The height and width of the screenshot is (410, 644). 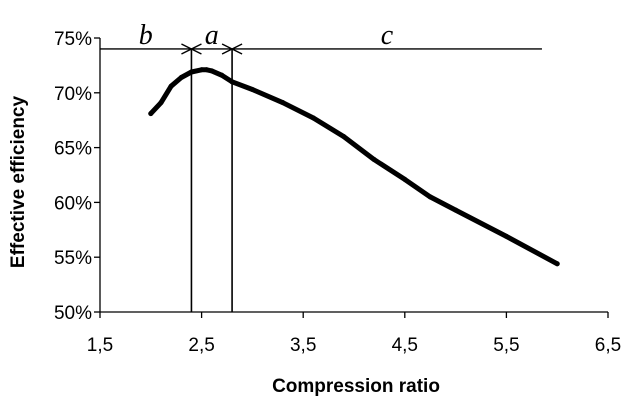 I want to click on region-label-a: a, so click(x=212, y=35).